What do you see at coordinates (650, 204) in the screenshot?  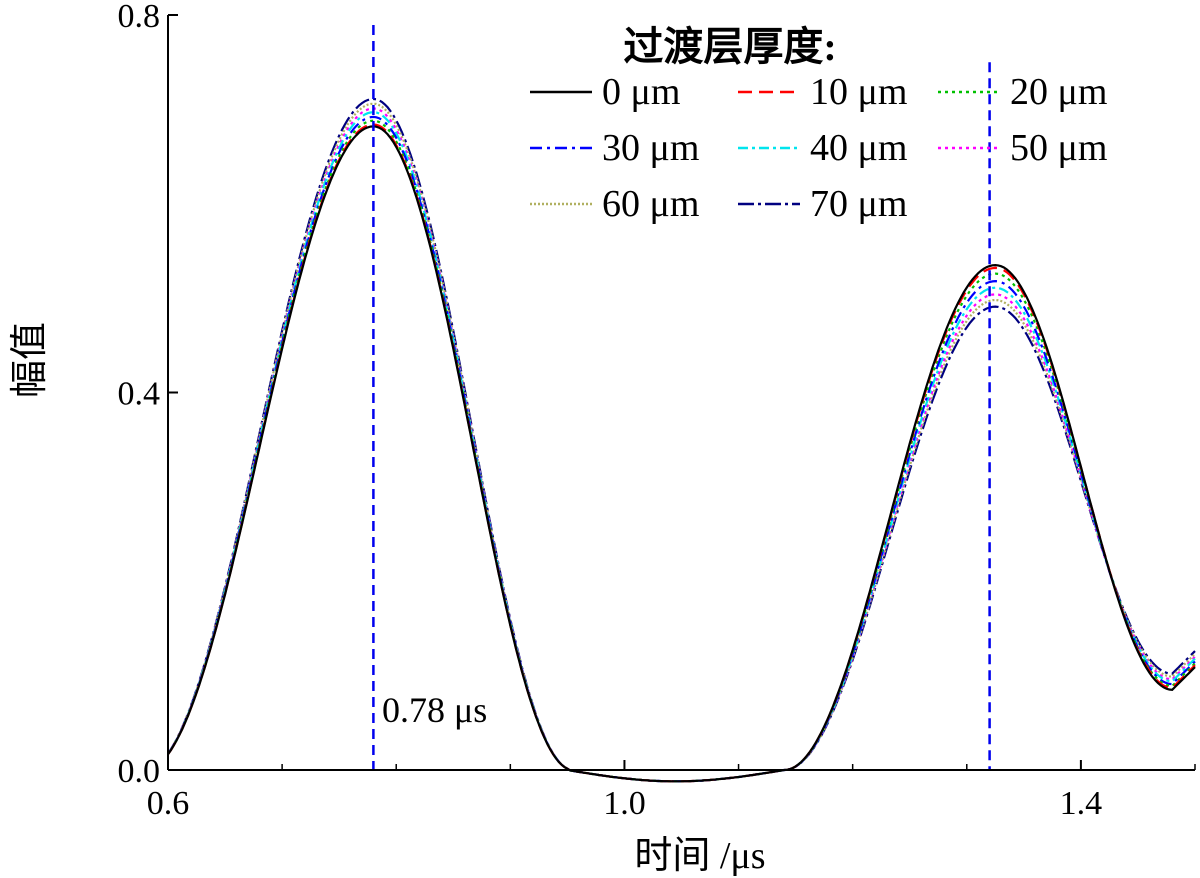 I see `legend-entry: 60 μm` at bounding box center [650, 204].